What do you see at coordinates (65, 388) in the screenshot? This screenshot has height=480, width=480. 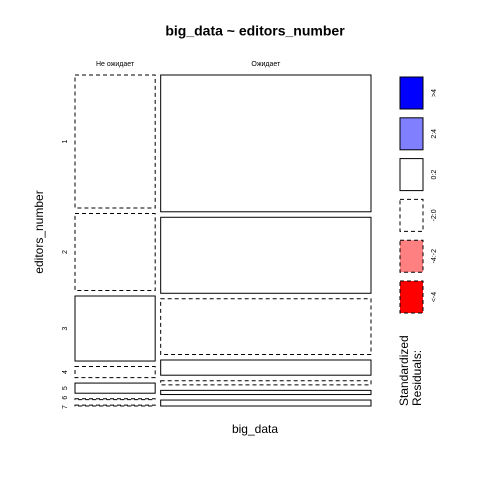 I see `row-label: 5` at bounding box center [65, 388].